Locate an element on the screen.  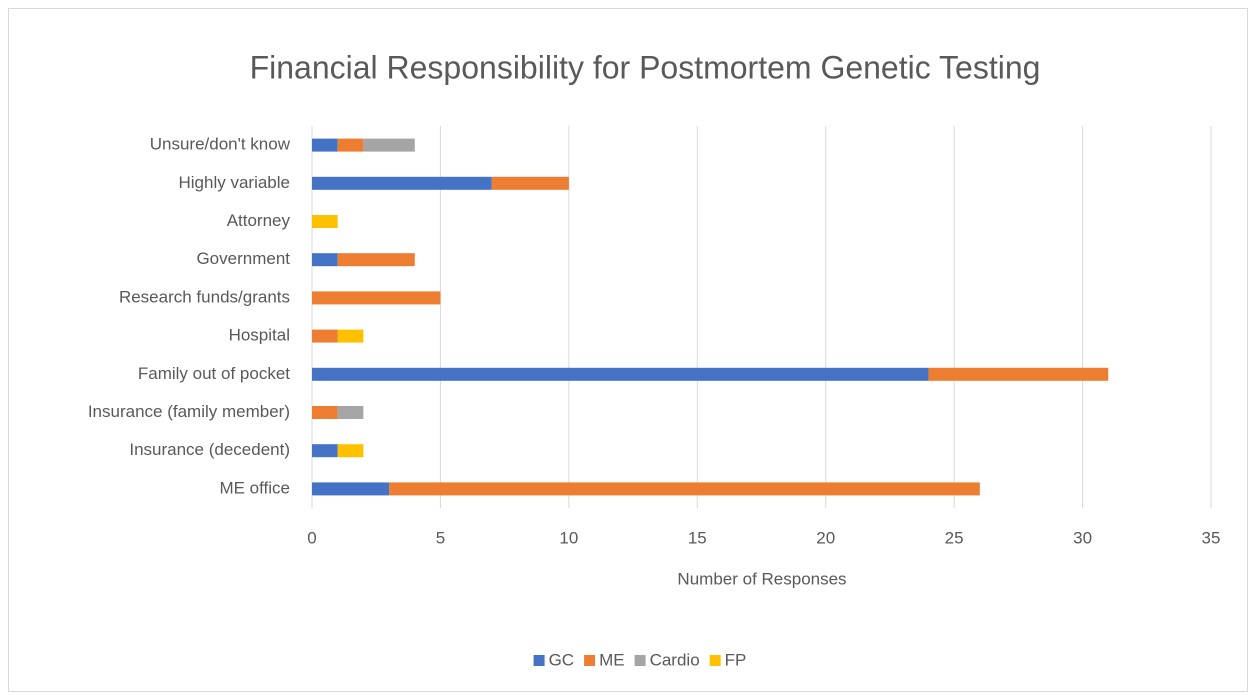
legend-label: Cardio is located at coordinates (675, 659).